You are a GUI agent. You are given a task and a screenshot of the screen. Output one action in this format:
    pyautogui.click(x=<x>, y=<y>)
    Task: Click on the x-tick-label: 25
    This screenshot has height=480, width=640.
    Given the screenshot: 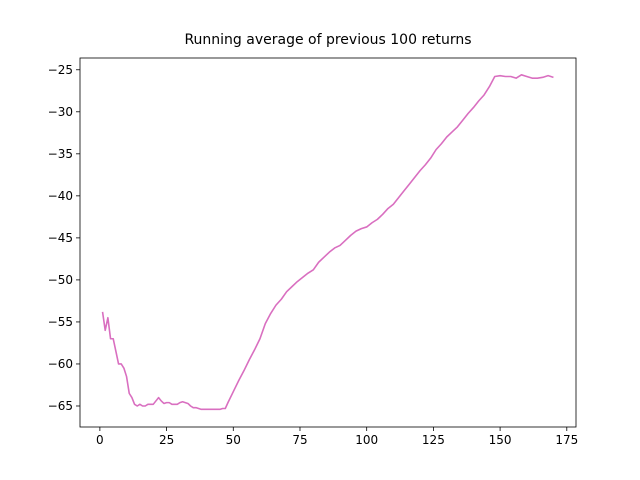 What is the action you would take?
    pyautogui.click(x=166, y=440)
    